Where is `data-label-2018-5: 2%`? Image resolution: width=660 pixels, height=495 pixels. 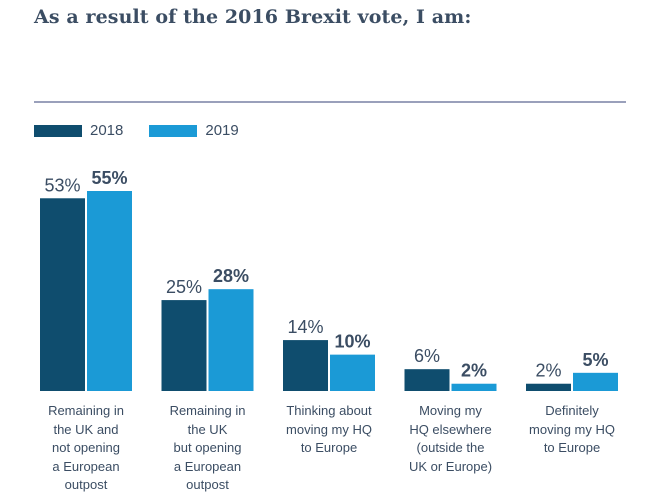
data-label-2018-5: 2% is located at coordinates (548, 371).